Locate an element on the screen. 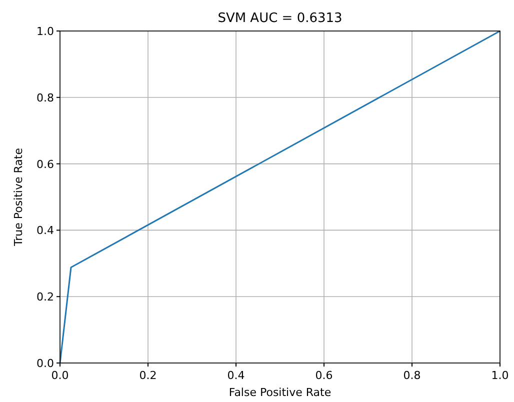  x-tick-label: 0.6 is located at coordinates (324, 375).